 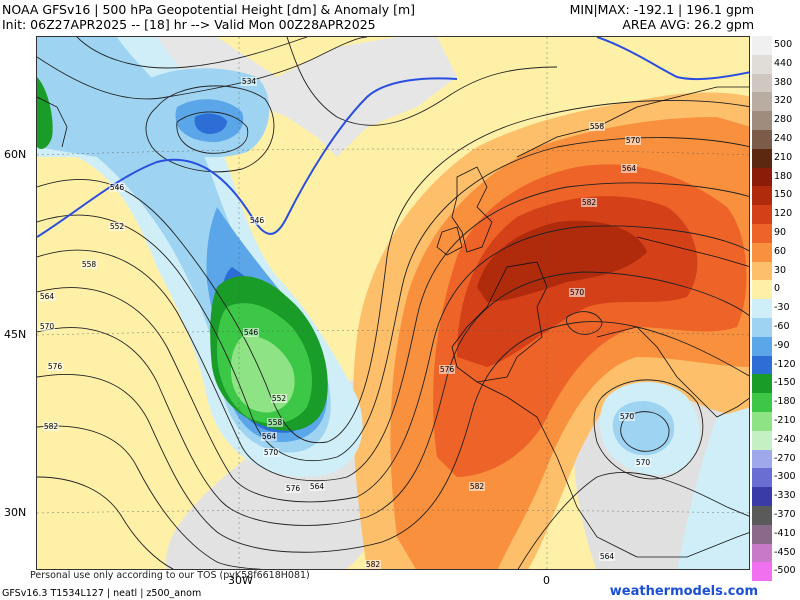 I want to click on colorbar-label: -90, so click(x=782, y=345).